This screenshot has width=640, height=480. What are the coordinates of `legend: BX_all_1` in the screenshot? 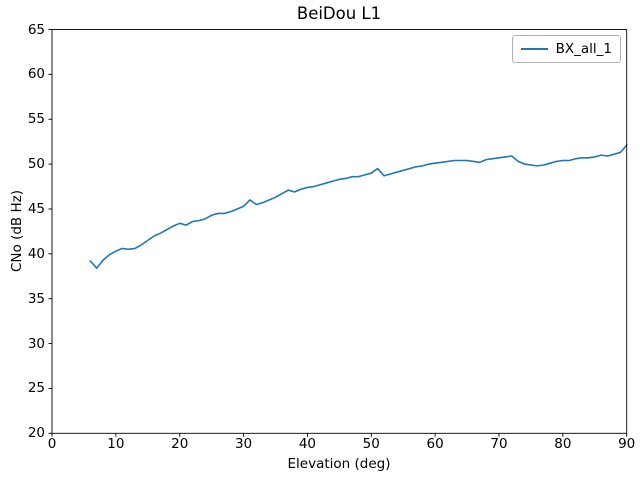 It's located at (566, 49).